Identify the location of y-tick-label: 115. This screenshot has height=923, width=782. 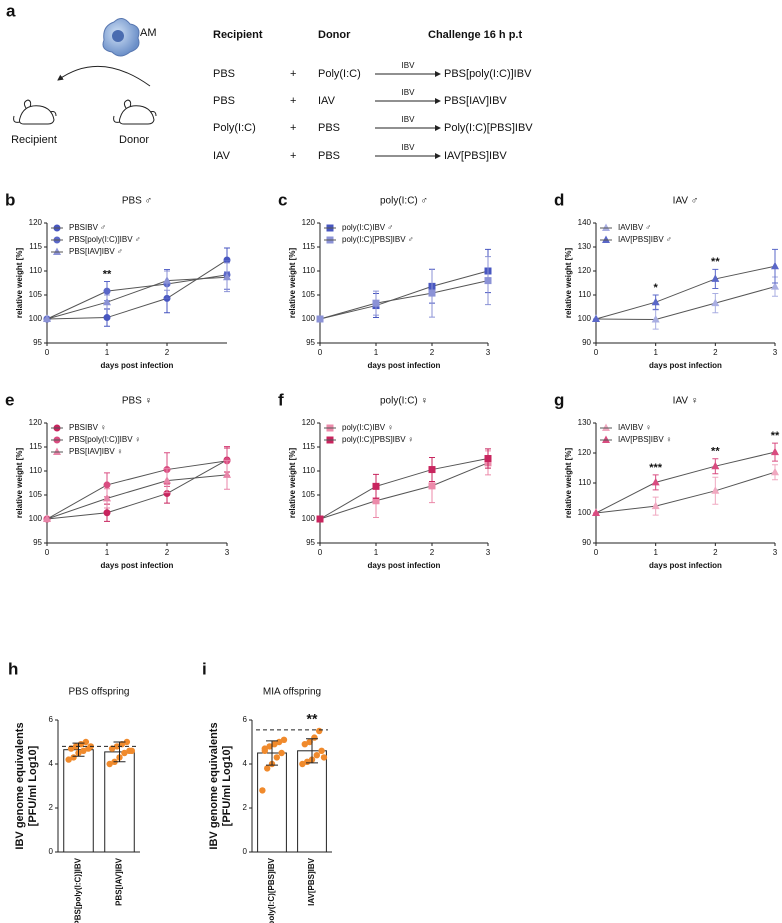
(35, 246).